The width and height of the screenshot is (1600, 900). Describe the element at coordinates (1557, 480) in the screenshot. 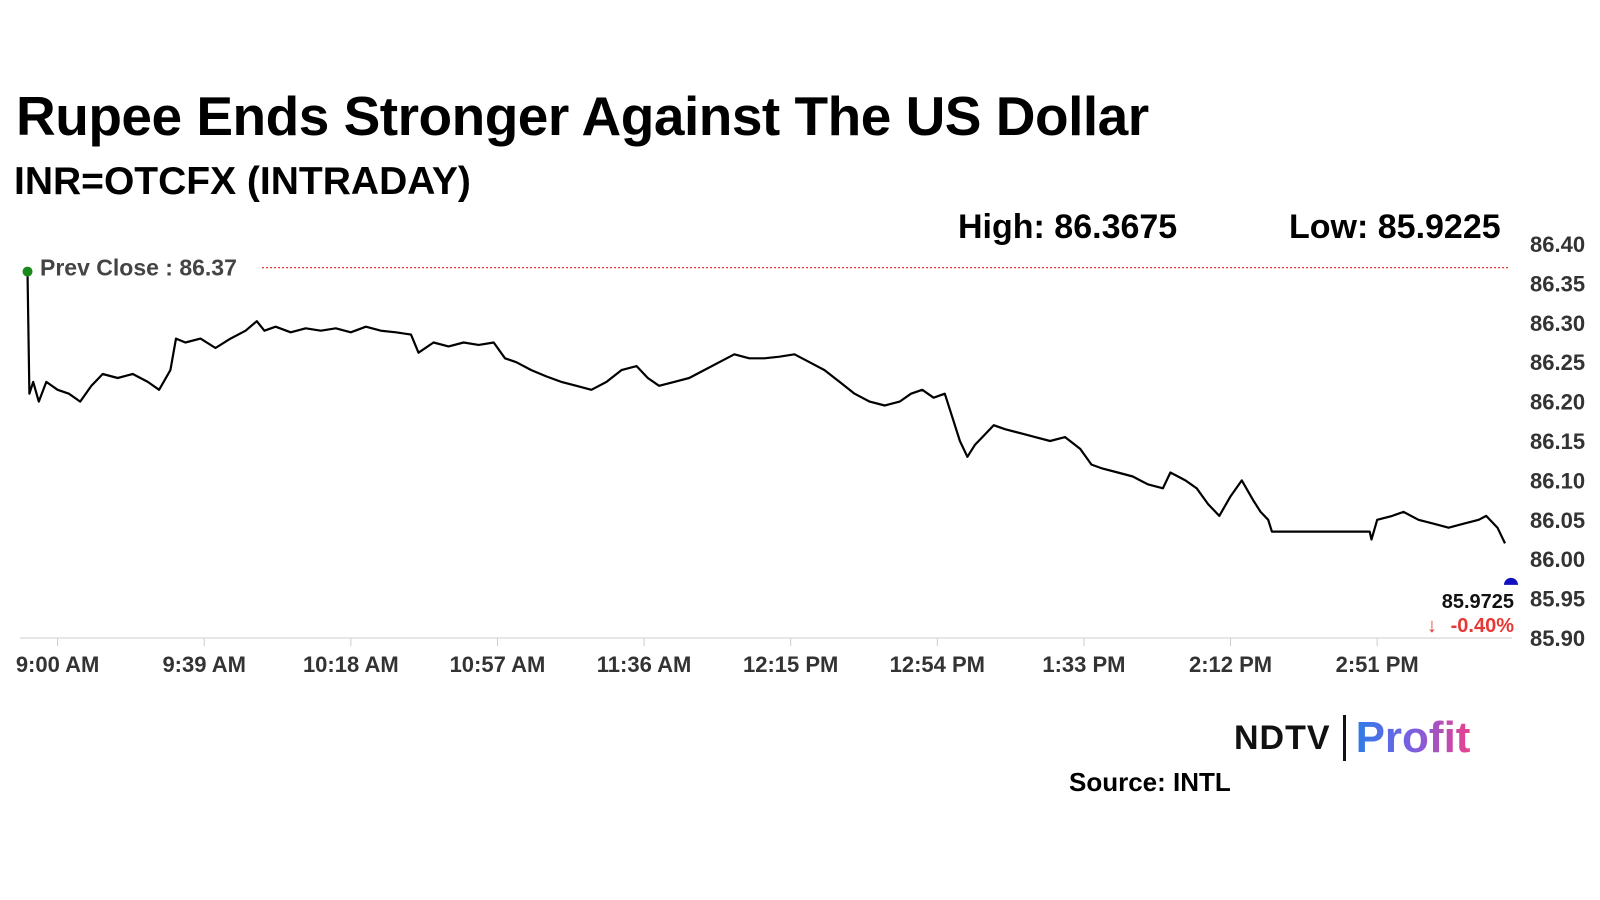

I see `y-tick-label: 86.10` at that location.